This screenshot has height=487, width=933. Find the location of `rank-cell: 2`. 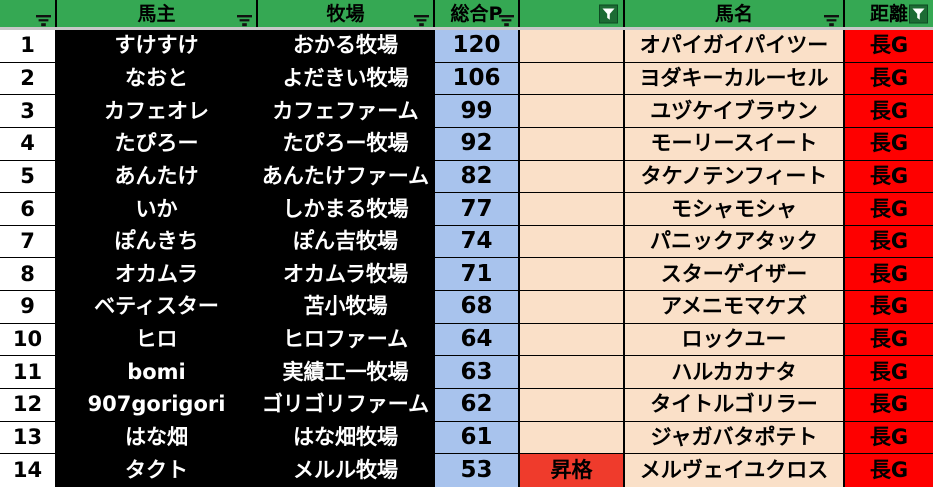

rank-cell: 2 is located at coordinates (28, 79).